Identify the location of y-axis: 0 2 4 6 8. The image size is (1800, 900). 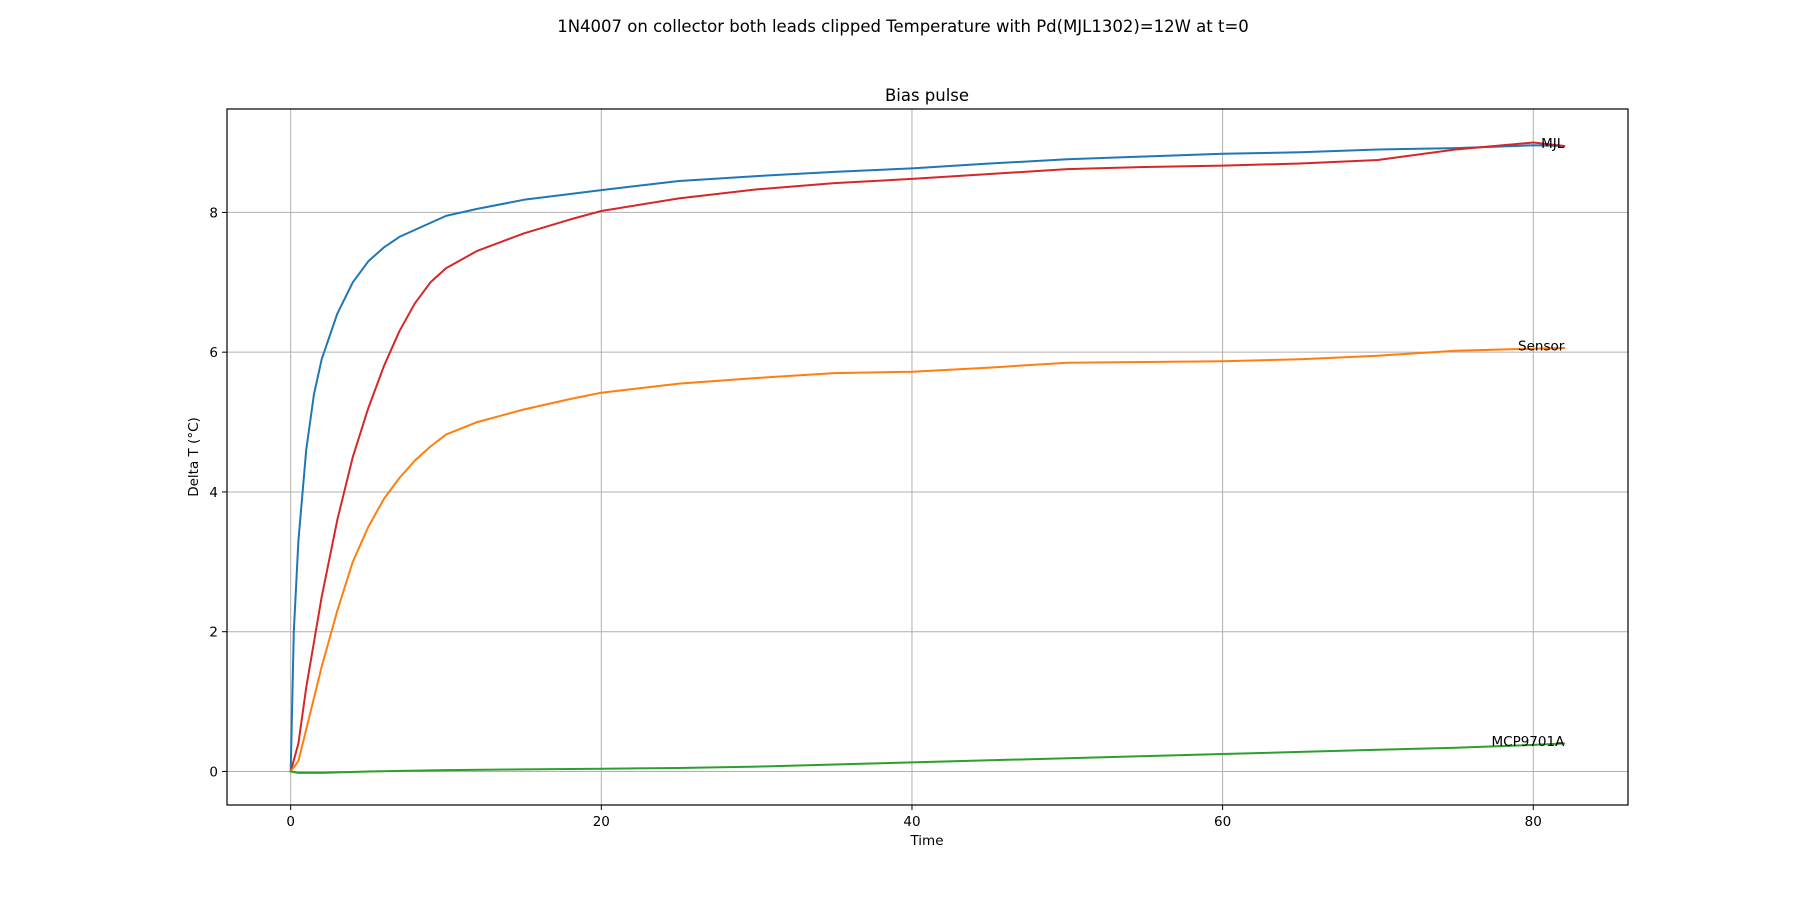
(218, 492).